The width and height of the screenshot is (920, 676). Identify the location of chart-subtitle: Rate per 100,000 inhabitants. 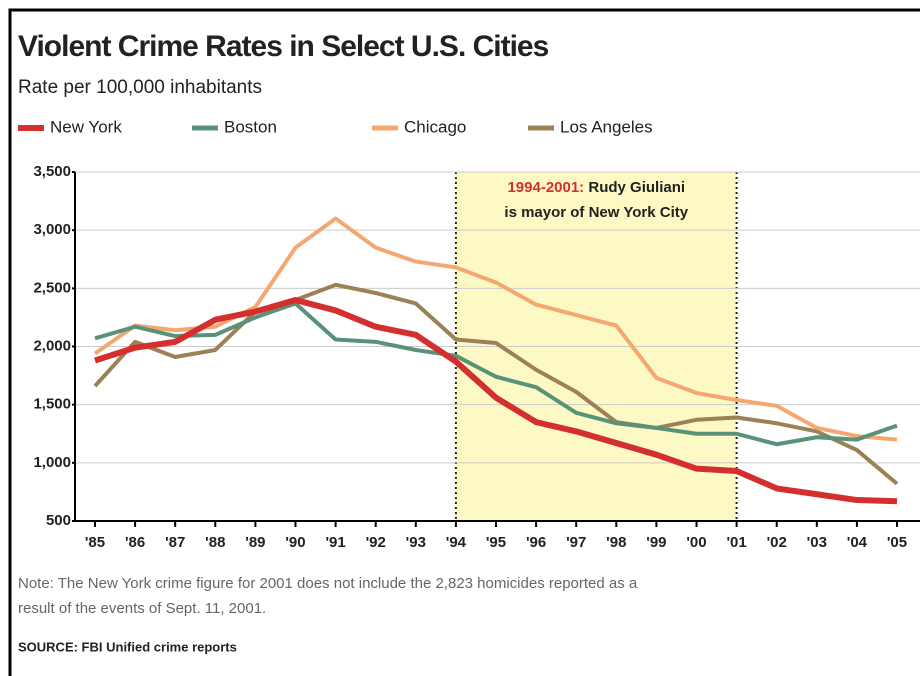
(140, 87).